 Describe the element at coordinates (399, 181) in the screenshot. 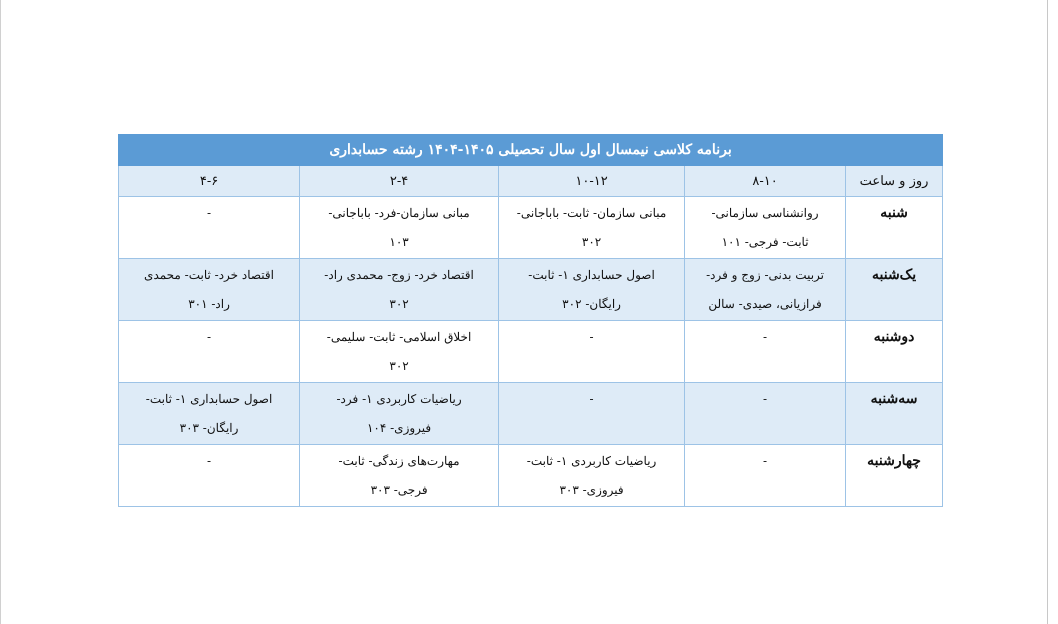

I see `header-2-4: ۲-۴` at that location.